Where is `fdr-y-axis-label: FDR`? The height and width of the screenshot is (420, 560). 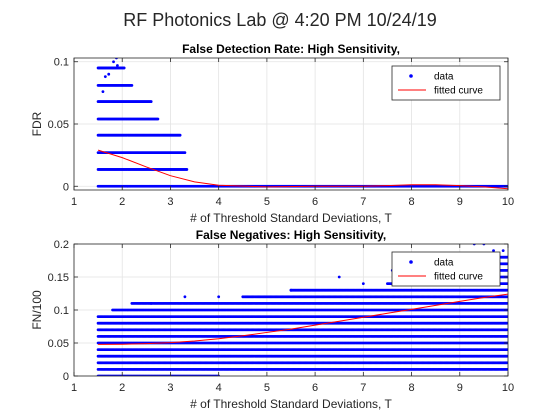 fdr-y-axis-label: FDR is located at coordinates (37, 123).